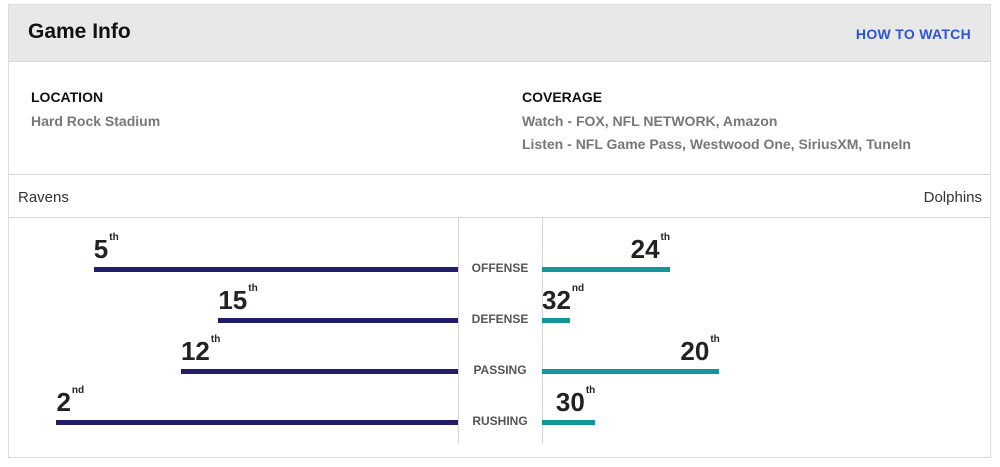  What do you see at coordinates (556, 300) in the screenshot?
I see `home-rank-number: 32` at bounding box center [556, 300].